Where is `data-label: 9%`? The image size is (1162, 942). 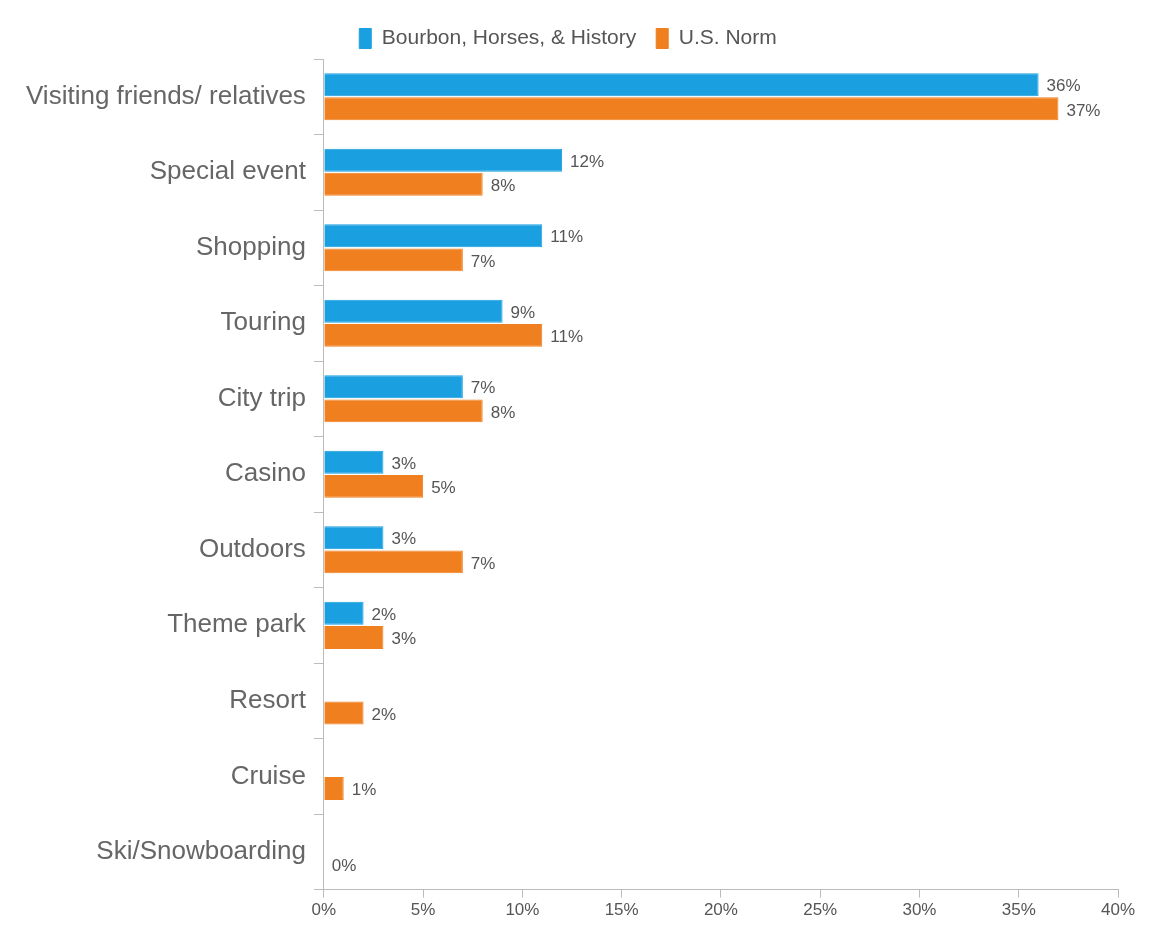
data-label: 9% is located at coordinates (523, 312).